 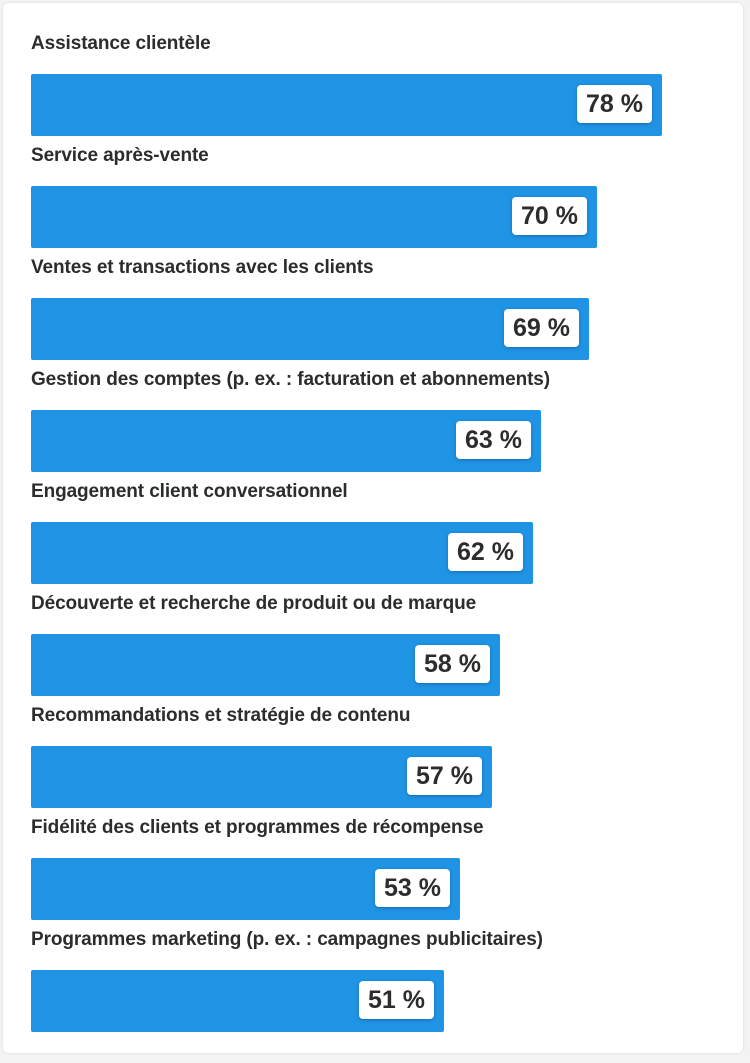 I want to click on value-label: 58 %, so click(x=452, y=664).